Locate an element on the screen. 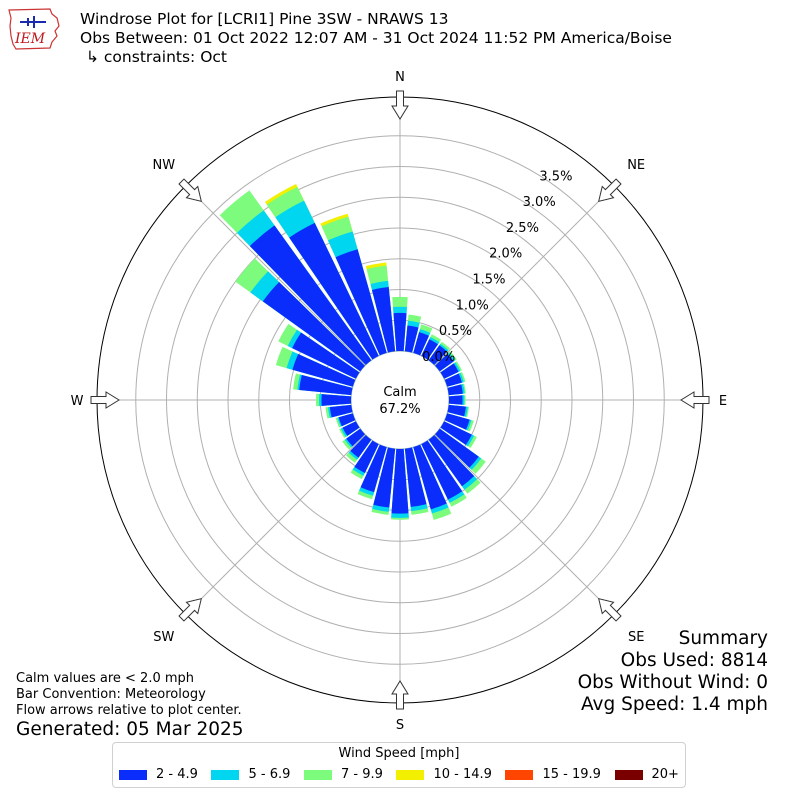  direction-label: S is located at coordinates (400, 725).